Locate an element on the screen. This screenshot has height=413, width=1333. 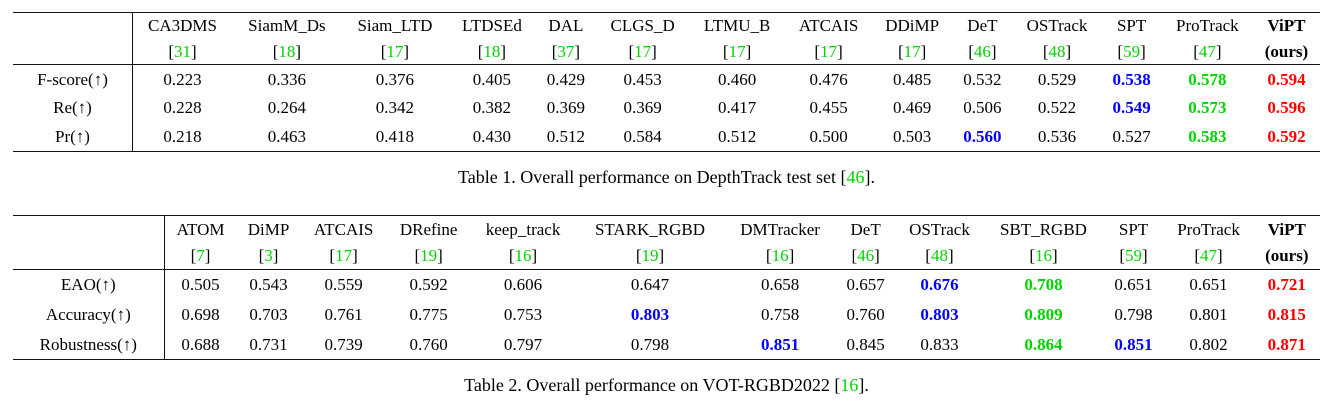
tracker-name: LTDSEd is located at coordinates (492, 26).